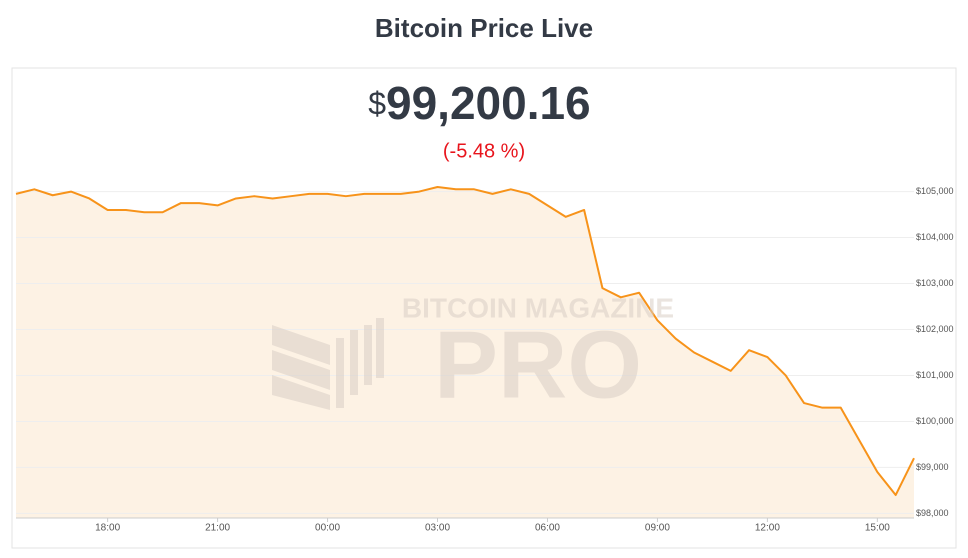  Describe the element at coordinates (935, 237) in the screenshot. I see `y-tick-label: $104,000` at that location.